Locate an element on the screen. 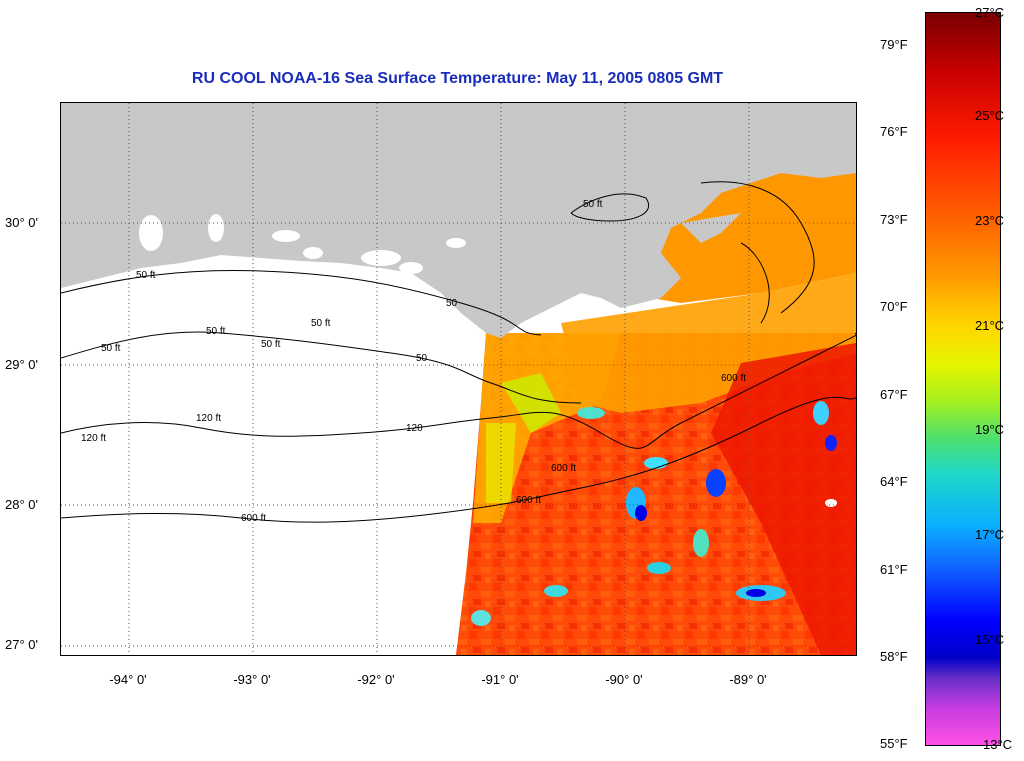 The height and width of the screenshot is (761, 1024). inland-water is located at coordinates (302, 244).